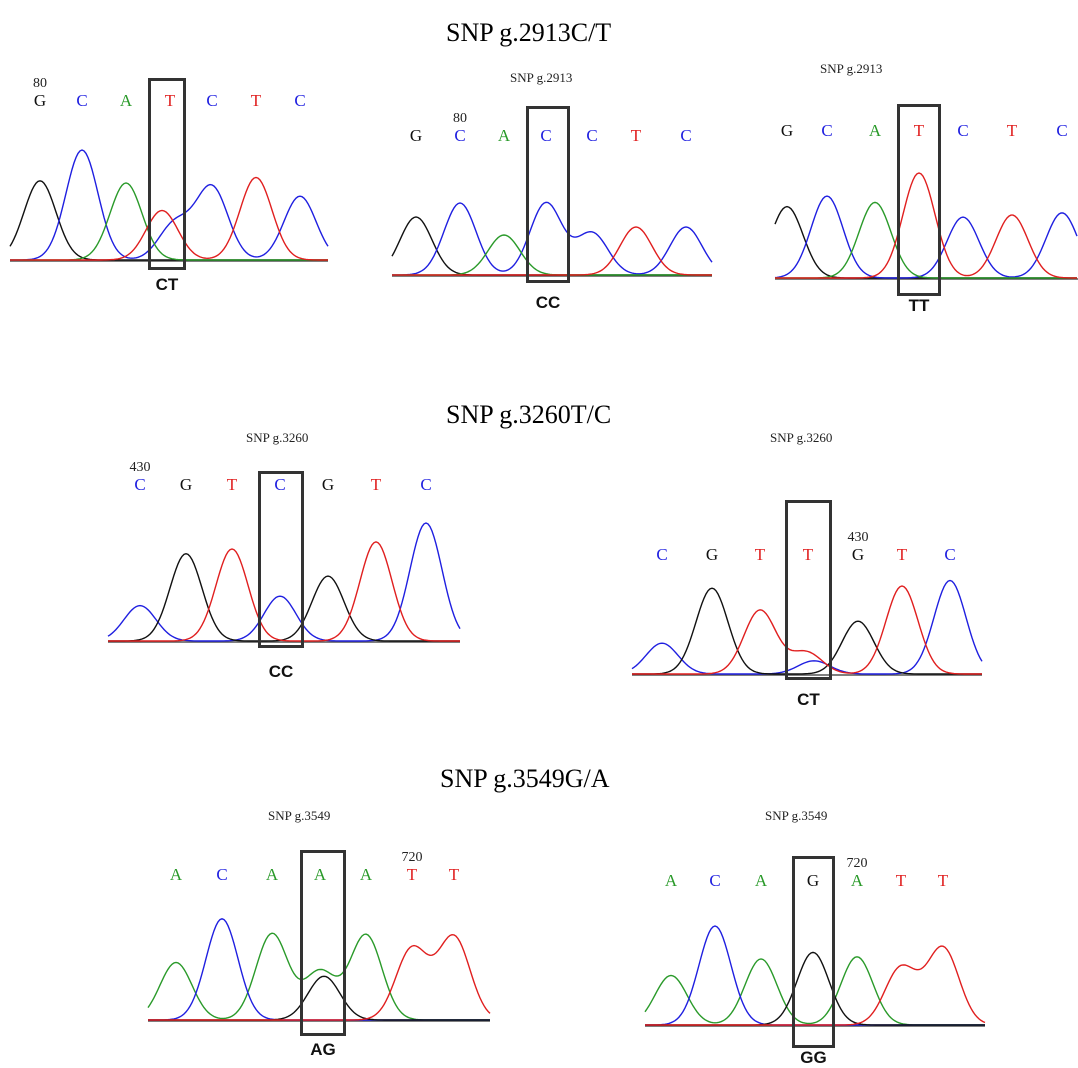 The image size is (1078, 1068). What do you see at coordinates (323, 1049) in the screenshot?
I see `genotype-label: AG` at bounding box center [323, 1049].